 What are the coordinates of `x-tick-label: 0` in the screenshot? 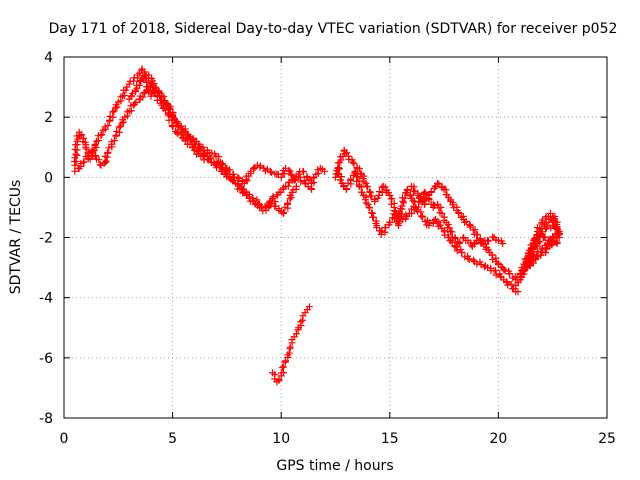 It's located at (64, 439).